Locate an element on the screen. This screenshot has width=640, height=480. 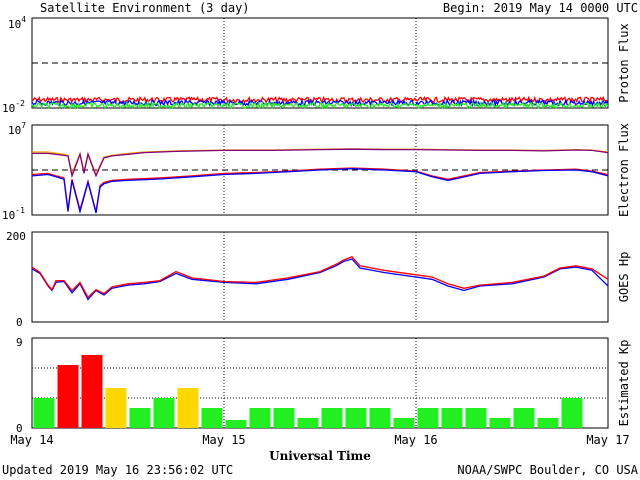
proton-series-green is located at coordinates (320, 105).